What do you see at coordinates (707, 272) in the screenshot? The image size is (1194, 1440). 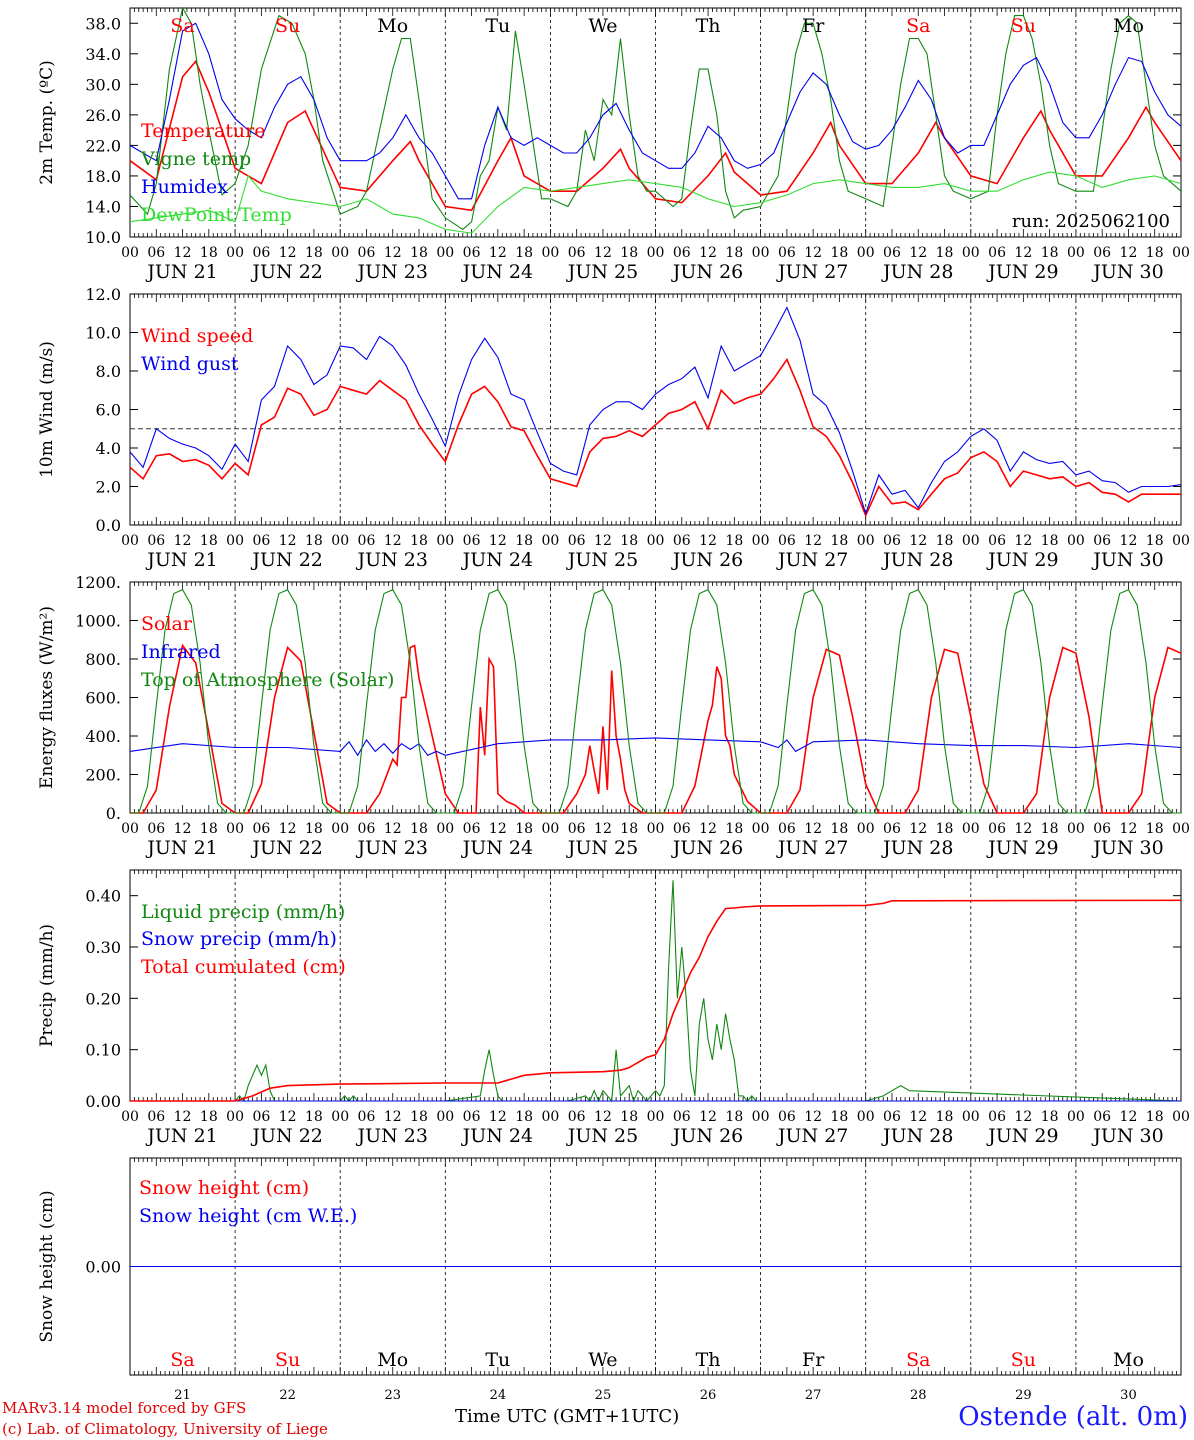 I see `date-label: JUN 26` at bounding box center [707, 272].